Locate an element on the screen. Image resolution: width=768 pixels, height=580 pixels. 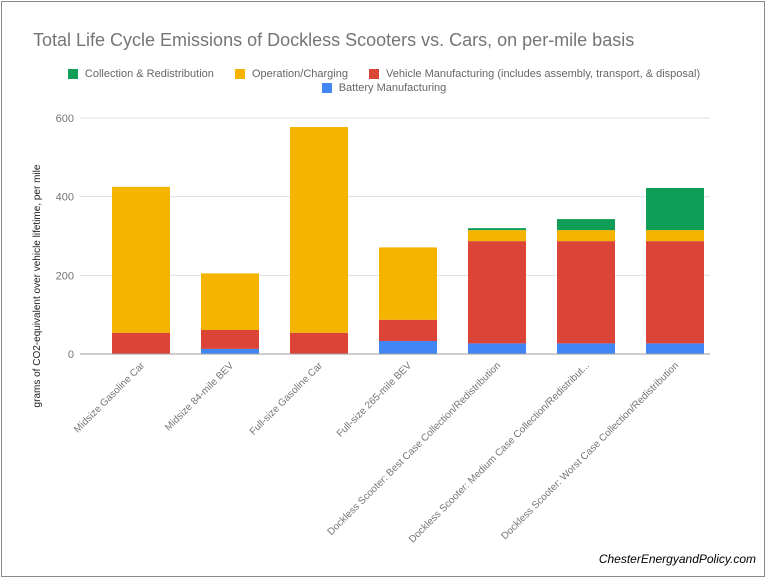
y-tick-label: 200 is located at coordinates (65, 276).